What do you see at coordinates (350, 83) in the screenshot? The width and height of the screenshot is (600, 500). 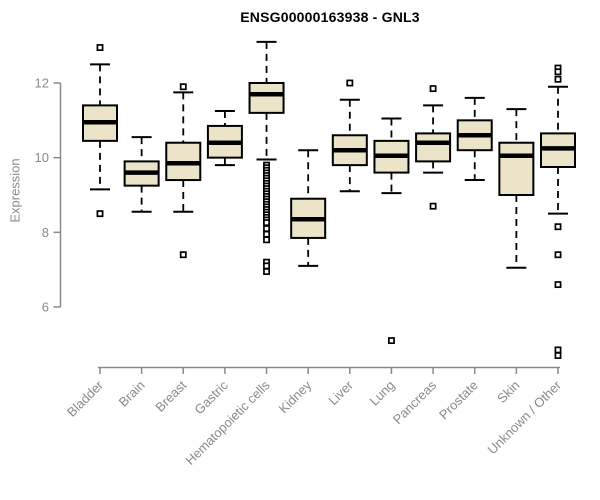 I see `outlier-point-liver` at bounding box center [350, 83].